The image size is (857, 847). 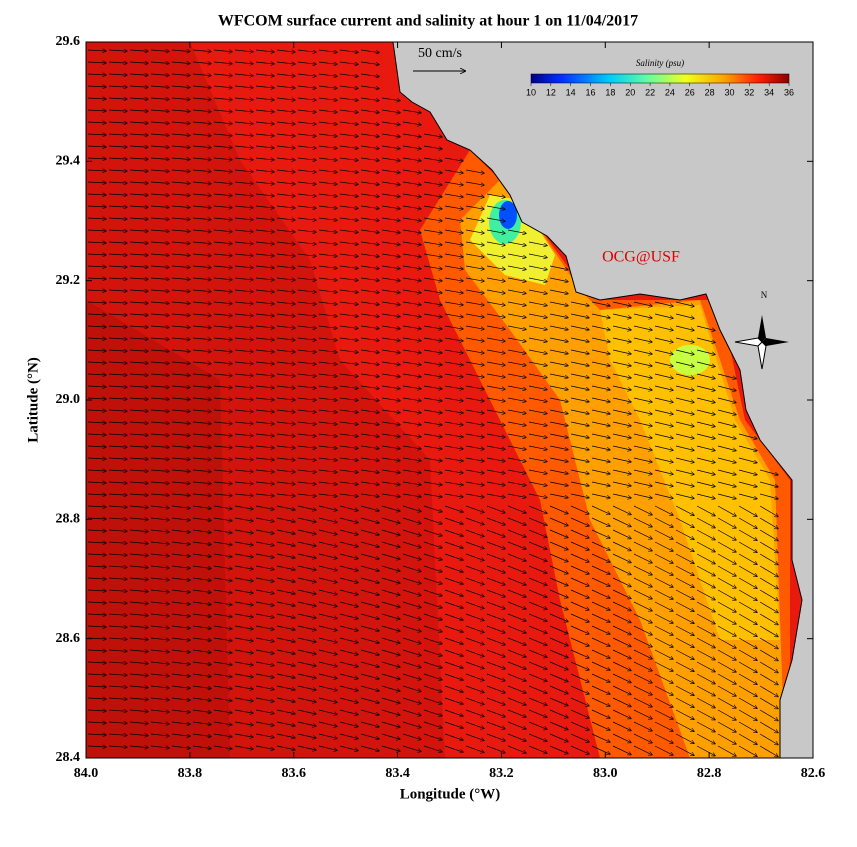 I want to click on y-axis-label: Latitude (°N), so click(x=33, y=400).